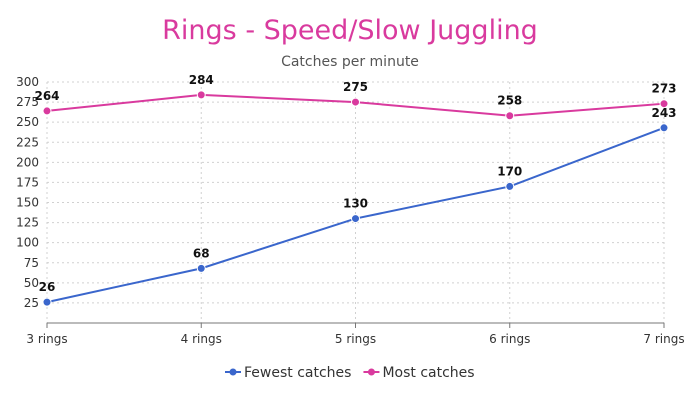 The height and width of the screenshot is (400, 700). What do you see at coordinates (27, 203) in the screenshot?
I see `y-tick-label: 150` at bounding box center [27, 203].